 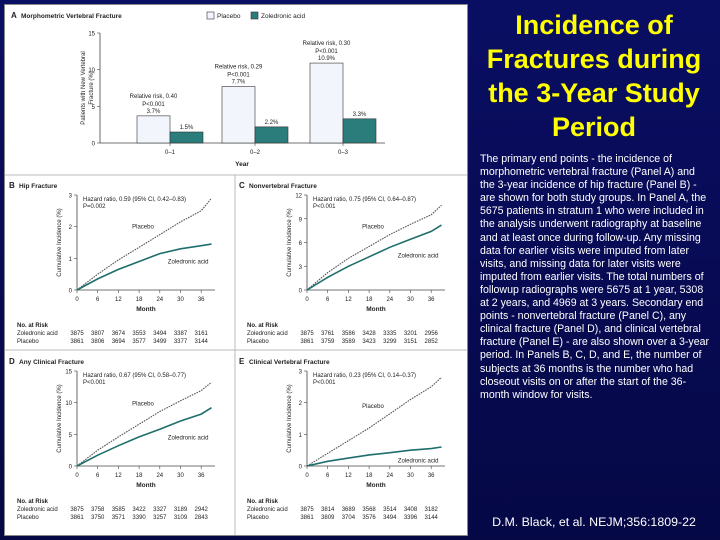 I want to click on risk-table-cell: 3589, so click(x=349, y=342).